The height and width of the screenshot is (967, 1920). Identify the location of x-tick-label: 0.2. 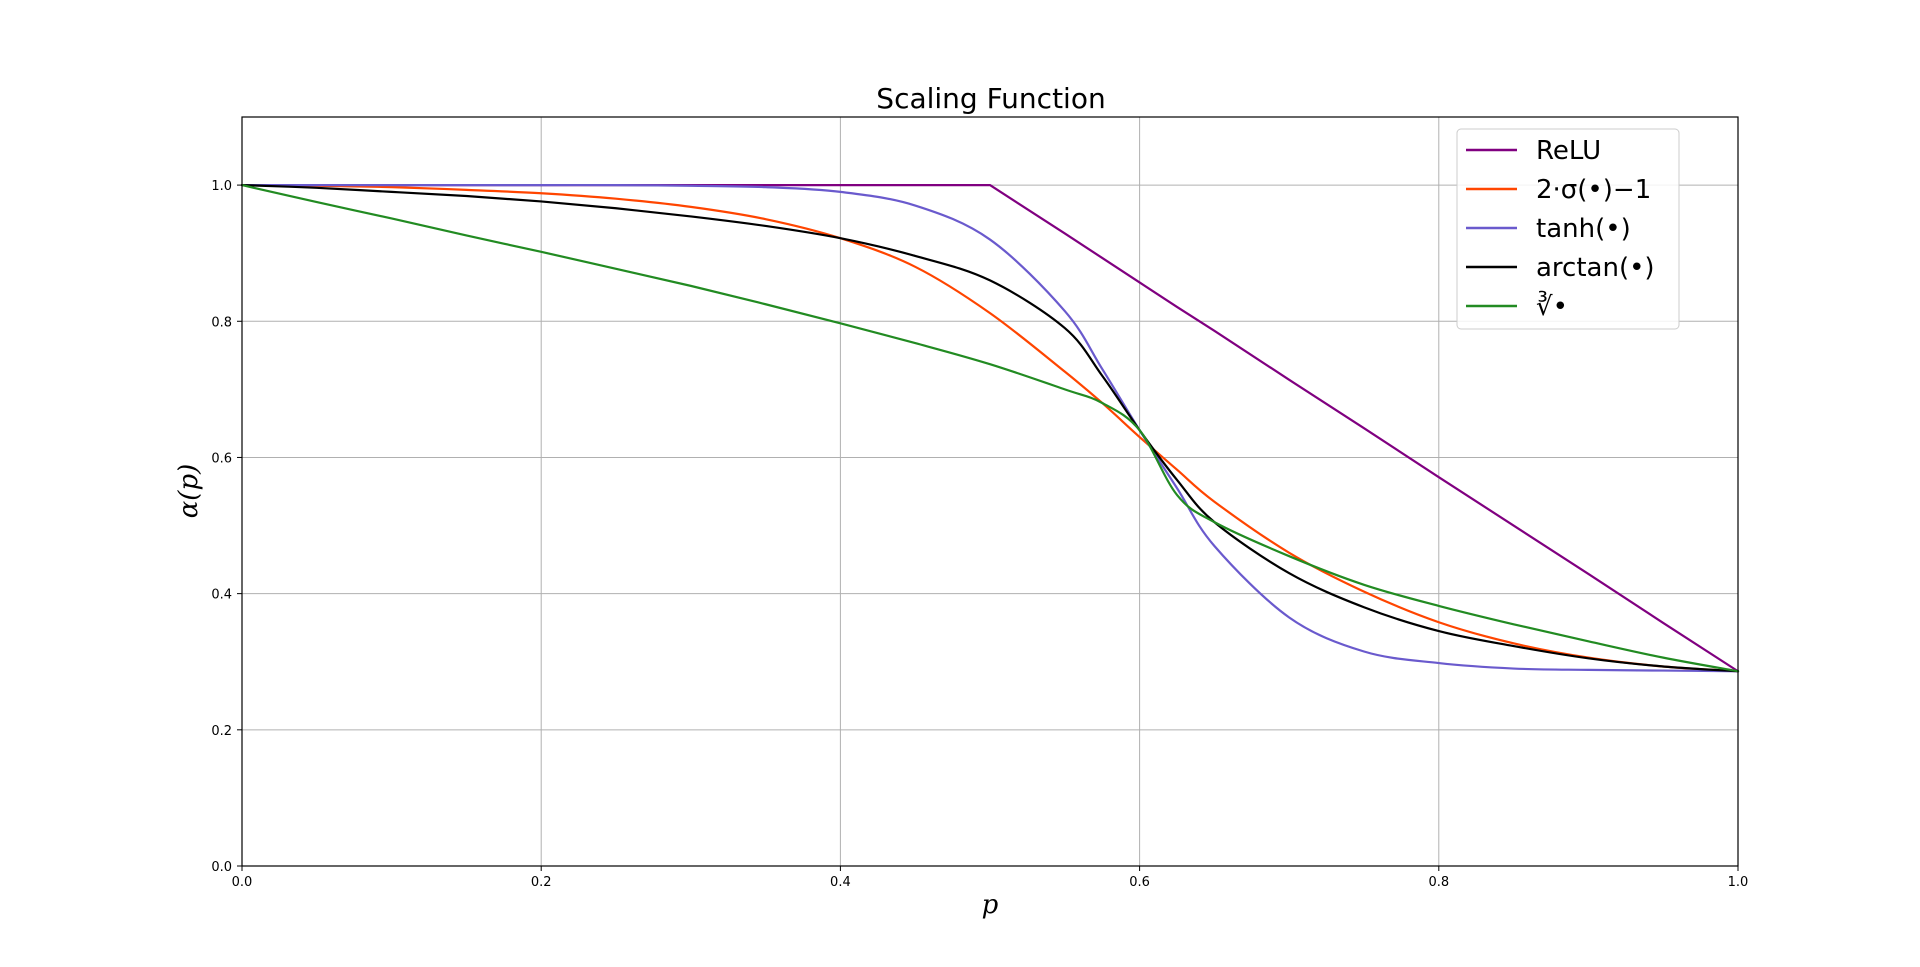
(541, 882).